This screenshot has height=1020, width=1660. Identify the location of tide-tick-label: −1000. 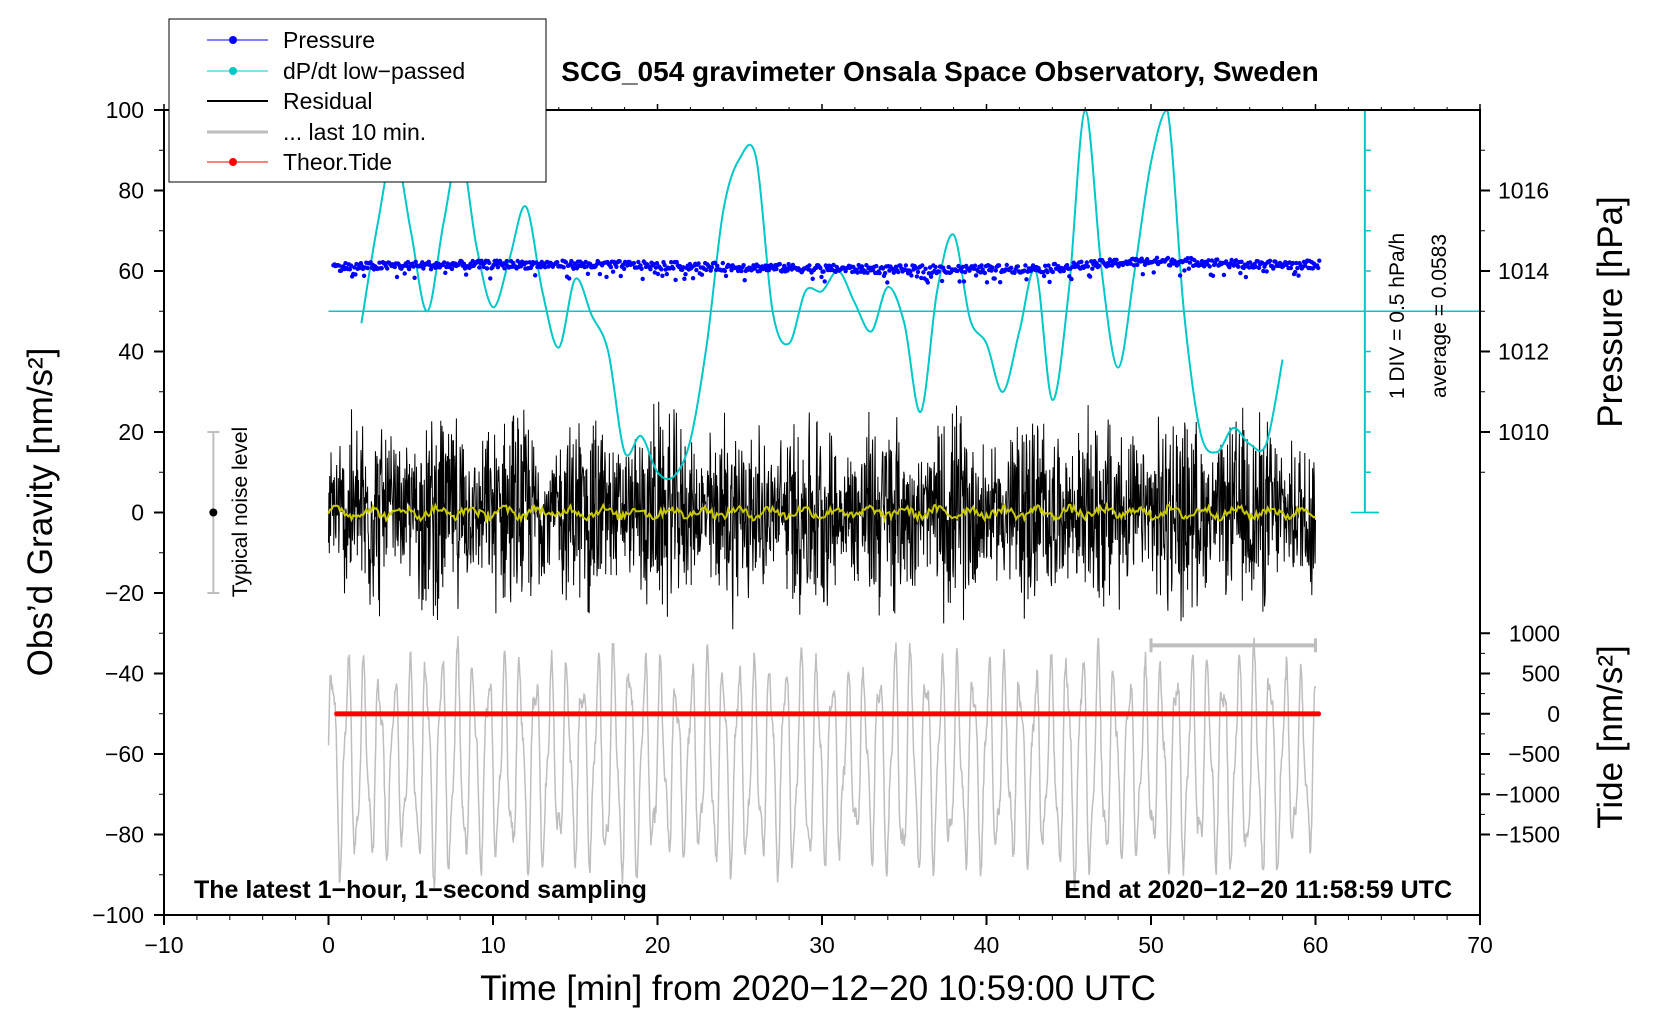
(1527, 794).